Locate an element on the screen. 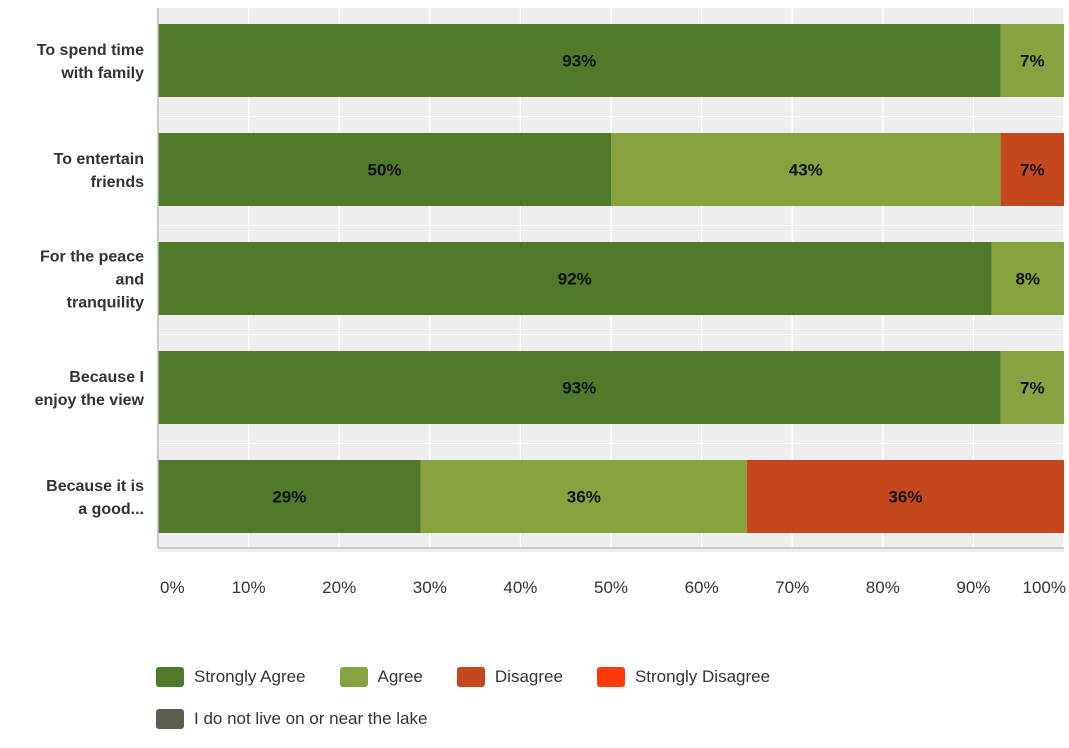  legend-row: I do not live on or near the lake is located at coordinates (536, 719).